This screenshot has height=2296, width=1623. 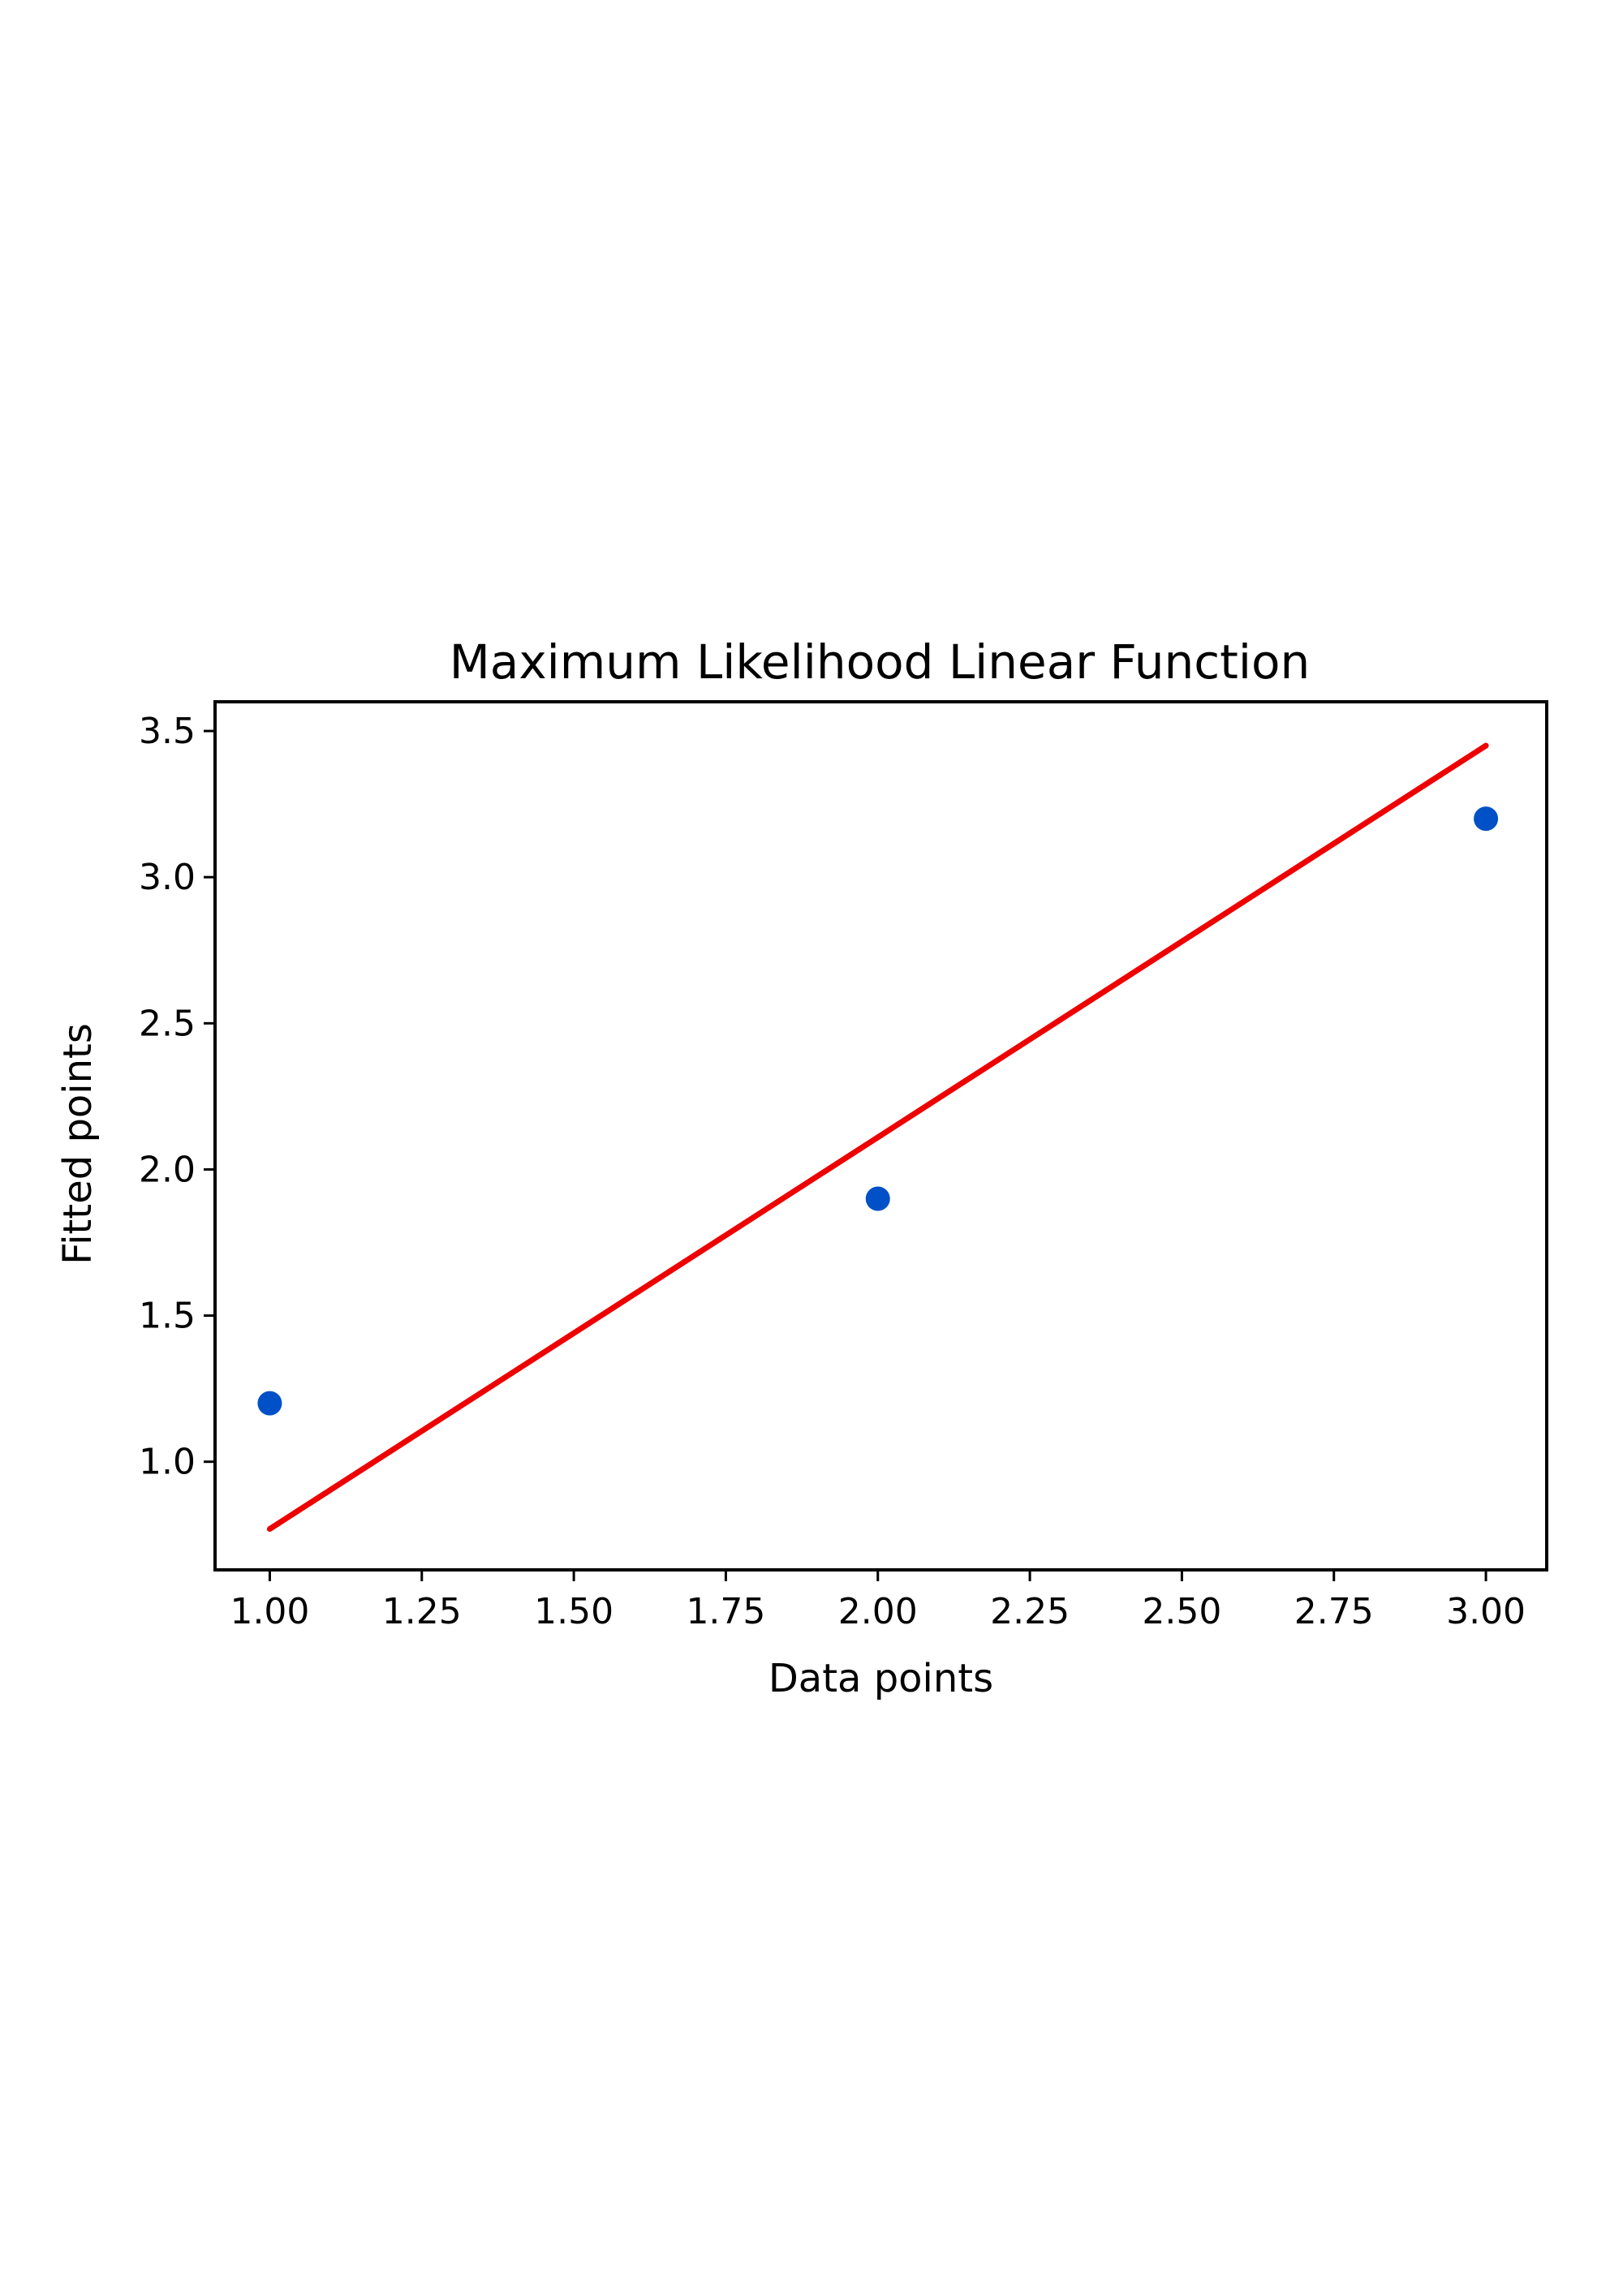 I want to click on x-tick-label: 3.00, so click(x=1486, y=1611).